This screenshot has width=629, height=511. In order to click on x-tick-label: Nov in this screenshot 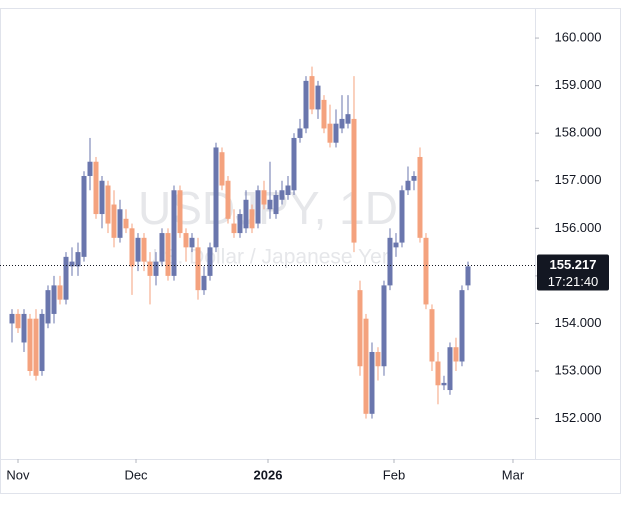, I will do `click(18, 474)`.